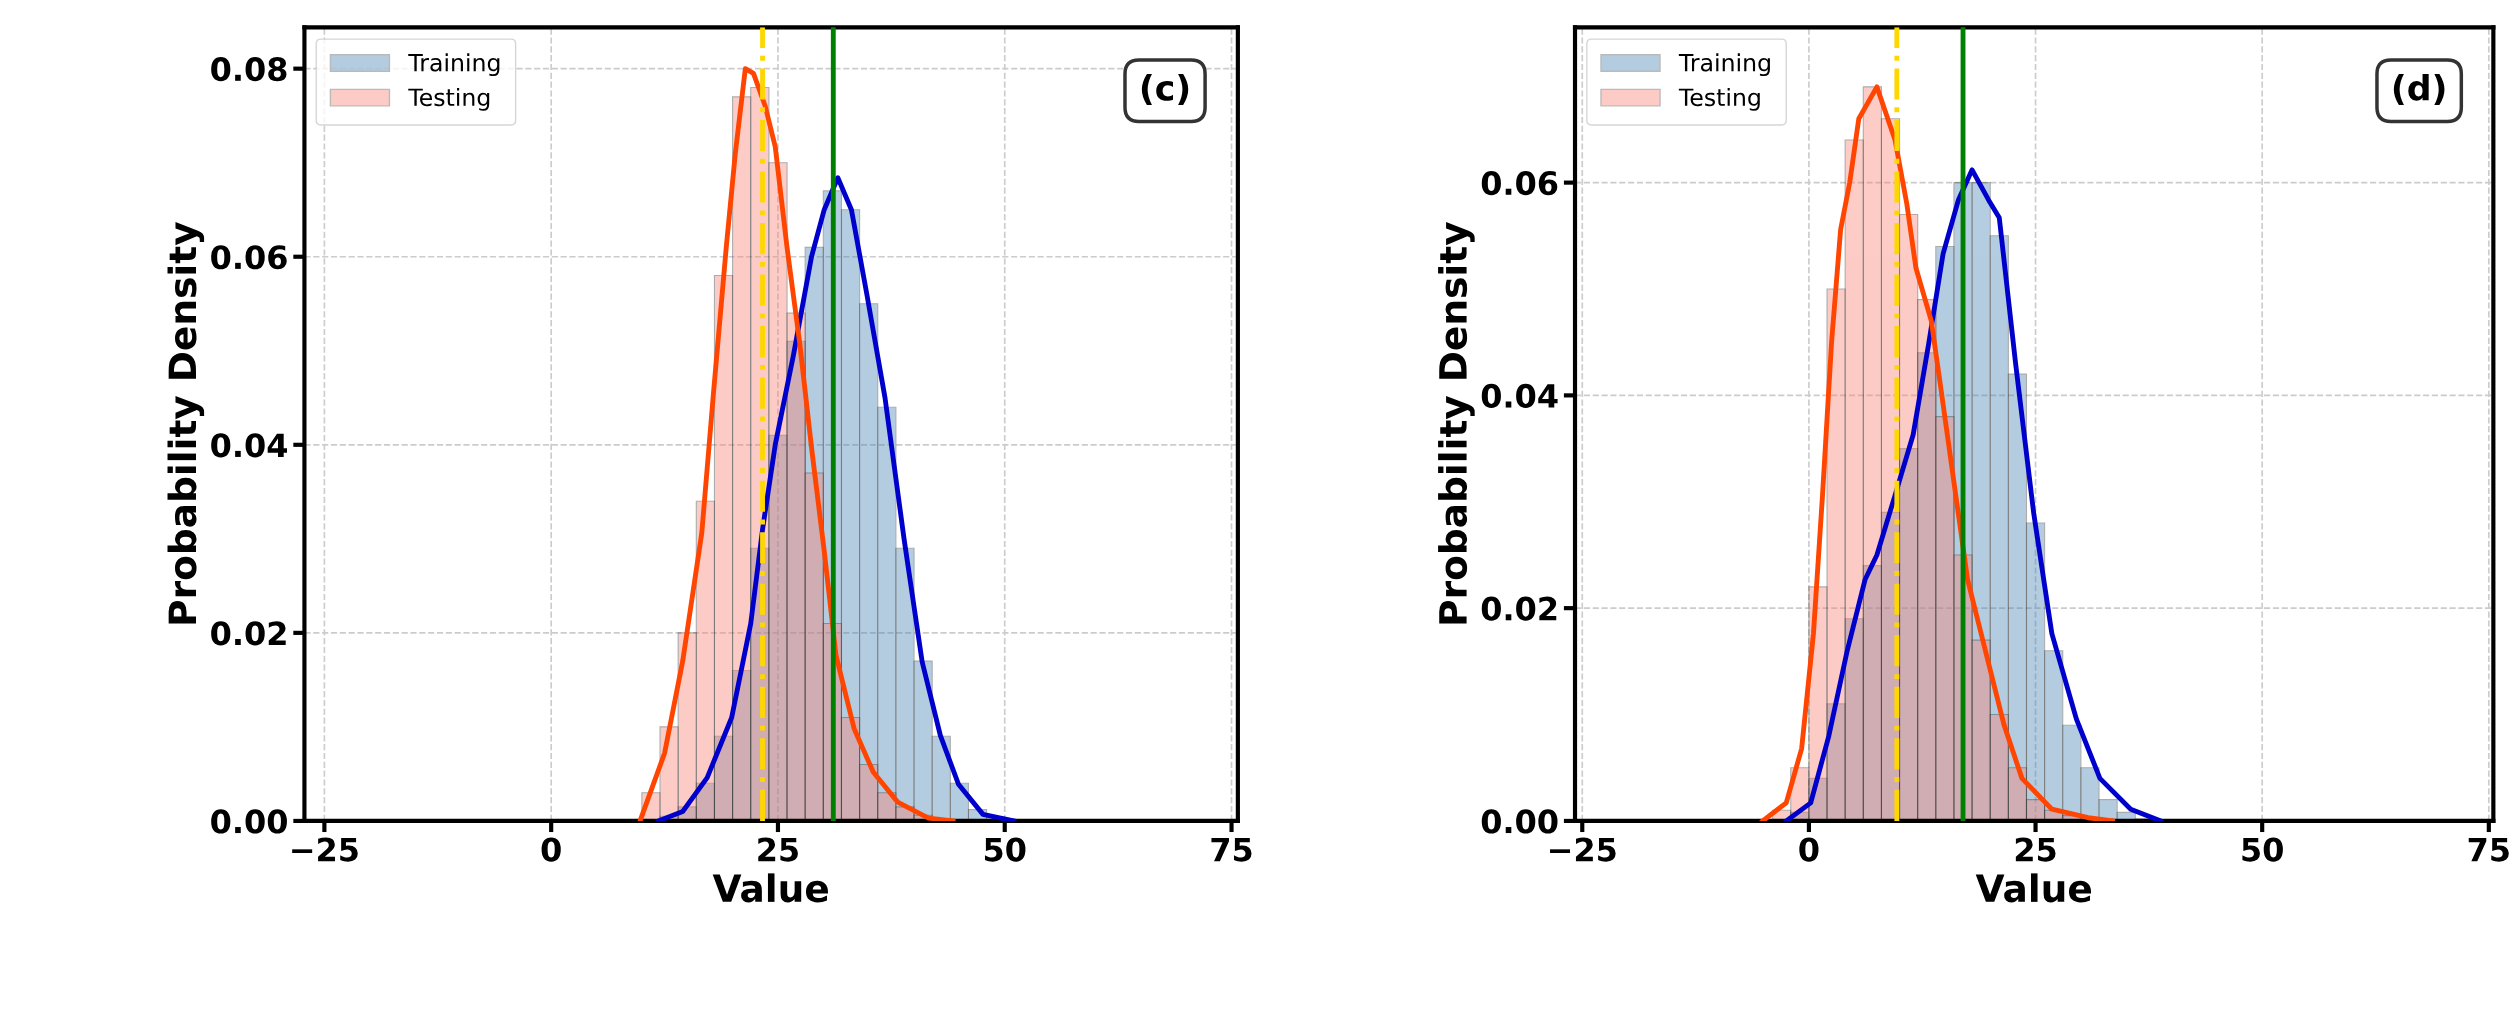 The width and height of the screenshot is (2516, 1011). What do you see at coordinates (249, 69) in the screenshot?
I see `y-tick-label: 0.08` at bounding box center [249, 69].